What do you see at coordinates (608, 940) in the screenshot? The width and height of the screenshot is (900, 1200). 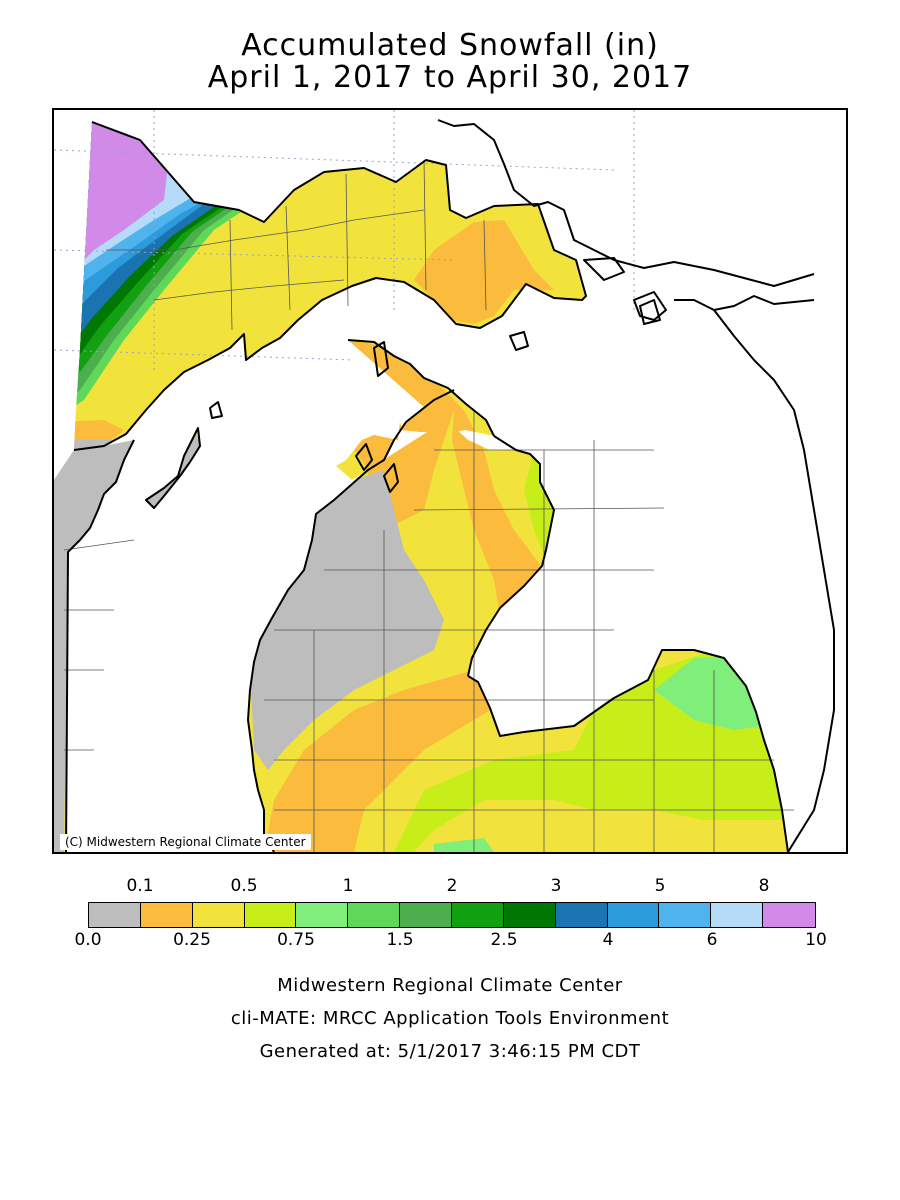 I see `legend-lower-label: 4` at bounding box center [608, 940].